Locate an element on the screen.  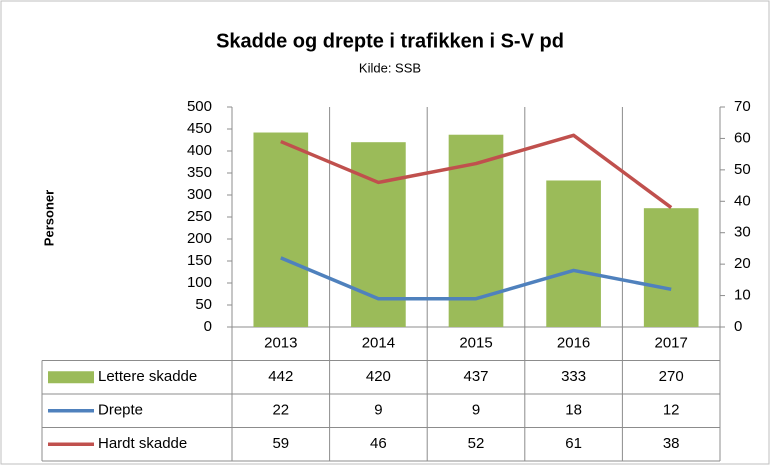
table-value: 22 is located at coordinates (280, 410).